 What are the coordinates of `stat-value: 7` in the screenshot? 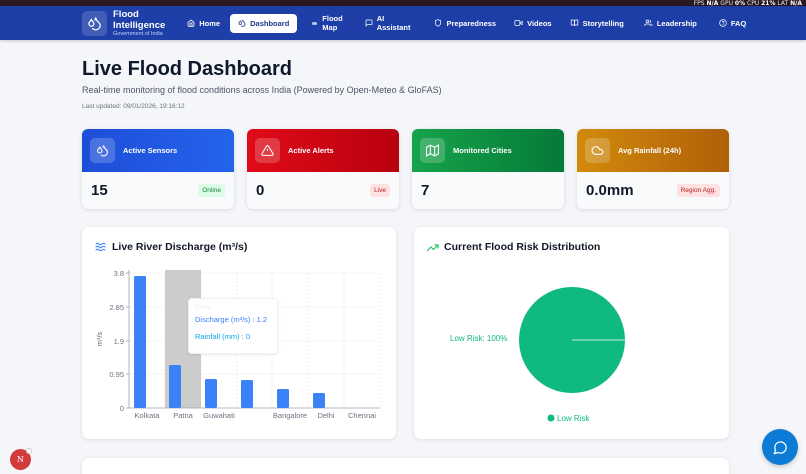 It's located at (425, 190).